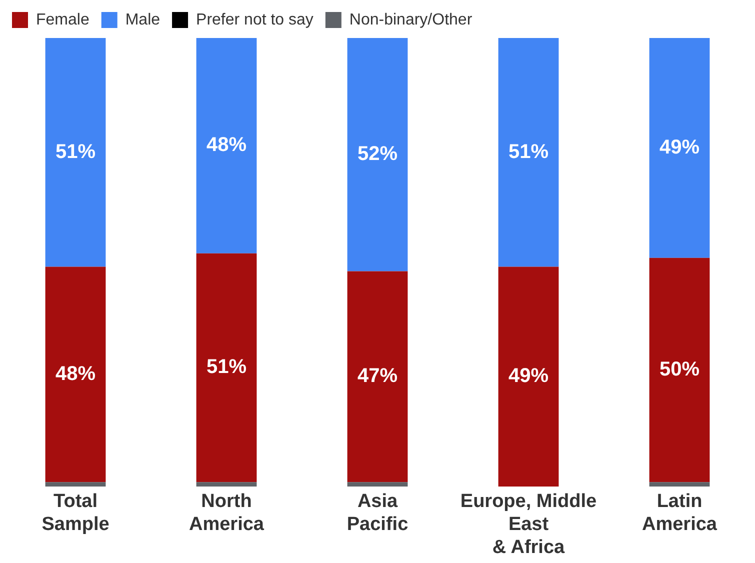 This screenshot has width=755, height=563. I want to click on data-label: 50%, so click(679, 369).